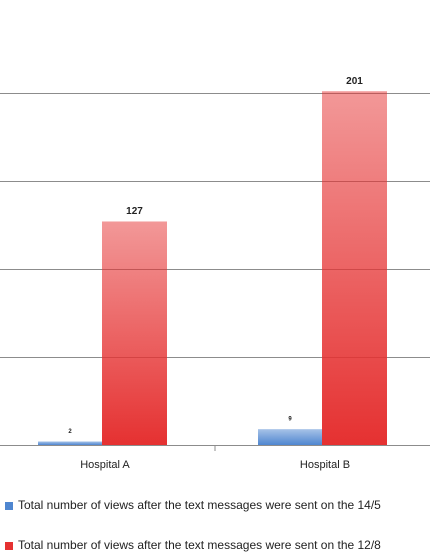  Describe the element at coordinates (105, 465) in the screenshot. I see `x-tick-label: Hospital A` at that location.